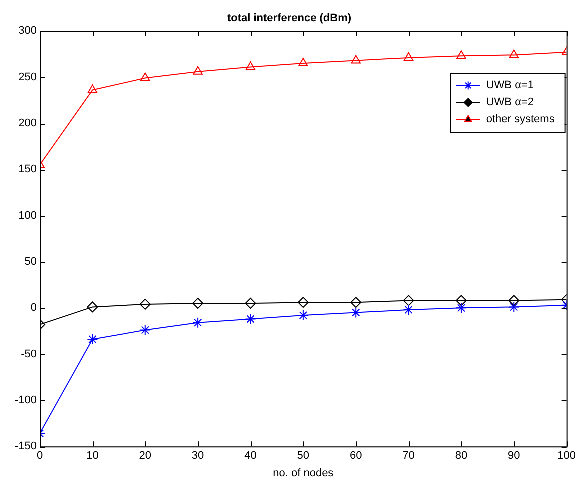 The width and height of the screenshot is (587, 489). Describe the element at coordinates (303, 456) in the screenshot. I see `x-tick-label: 50` at that location.